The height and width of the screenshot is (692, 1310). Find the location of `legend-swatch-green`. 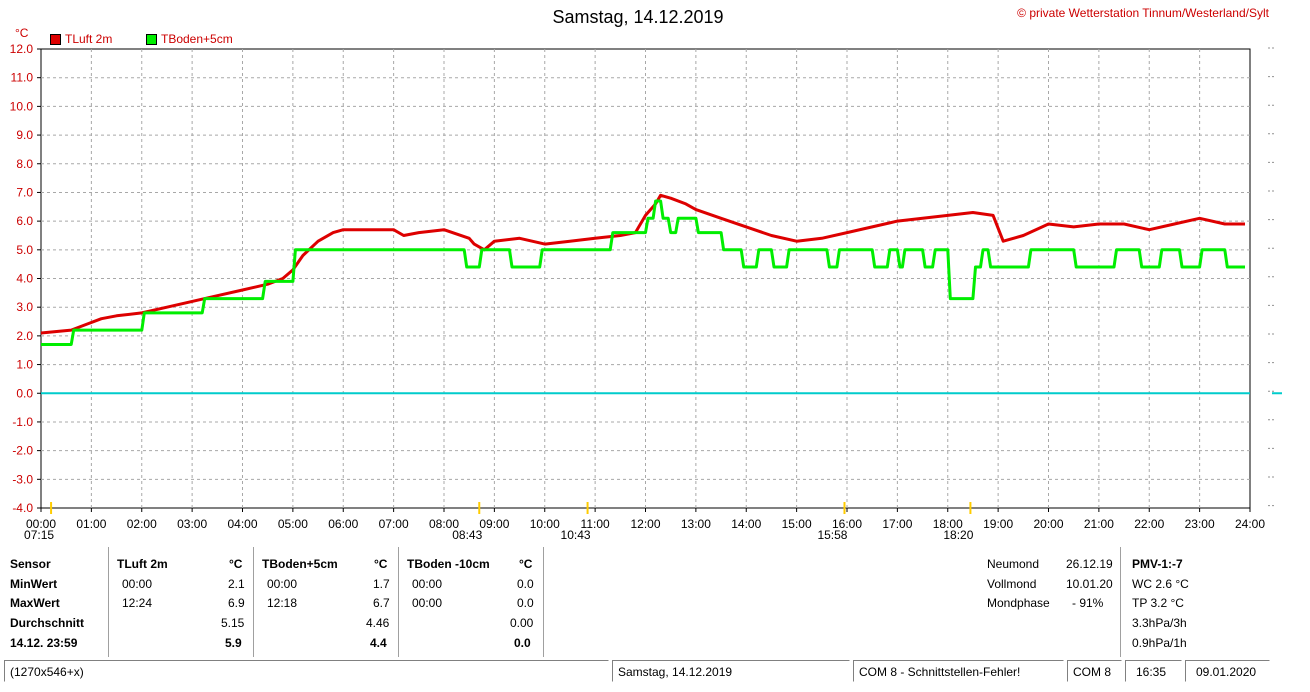

legend-swatch-green is located at coordinates (151, 39).